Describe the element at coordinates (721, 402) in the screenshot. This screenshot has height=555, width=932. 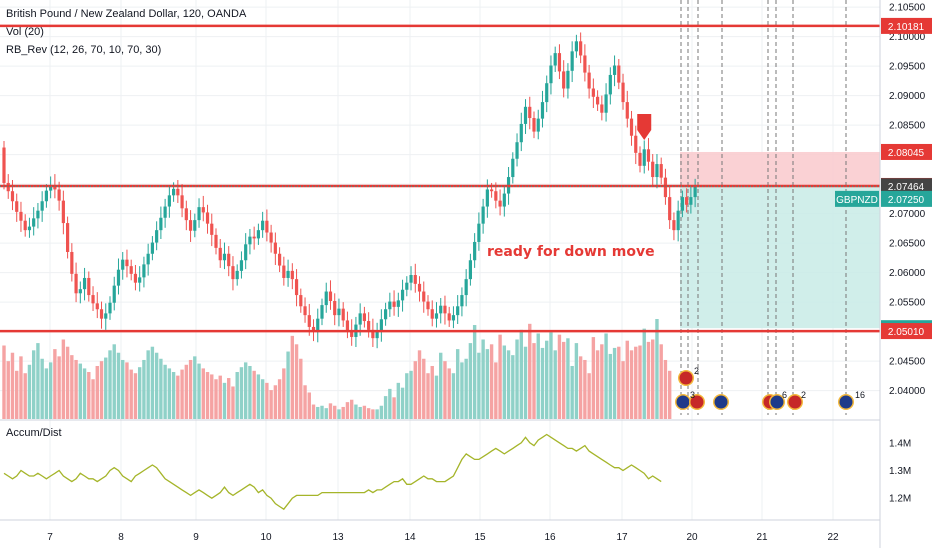
I see `flag-icon` at that location.